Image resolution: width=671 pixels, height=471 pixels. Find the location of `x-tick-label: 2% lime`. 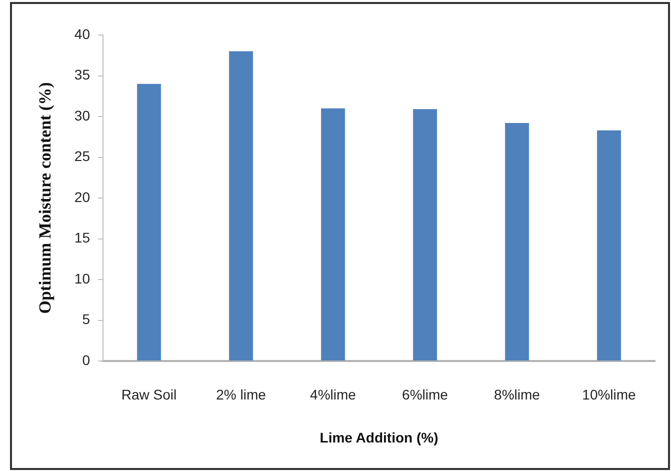

x-tick-label: 2% lime is located at coordinates (241, 394).